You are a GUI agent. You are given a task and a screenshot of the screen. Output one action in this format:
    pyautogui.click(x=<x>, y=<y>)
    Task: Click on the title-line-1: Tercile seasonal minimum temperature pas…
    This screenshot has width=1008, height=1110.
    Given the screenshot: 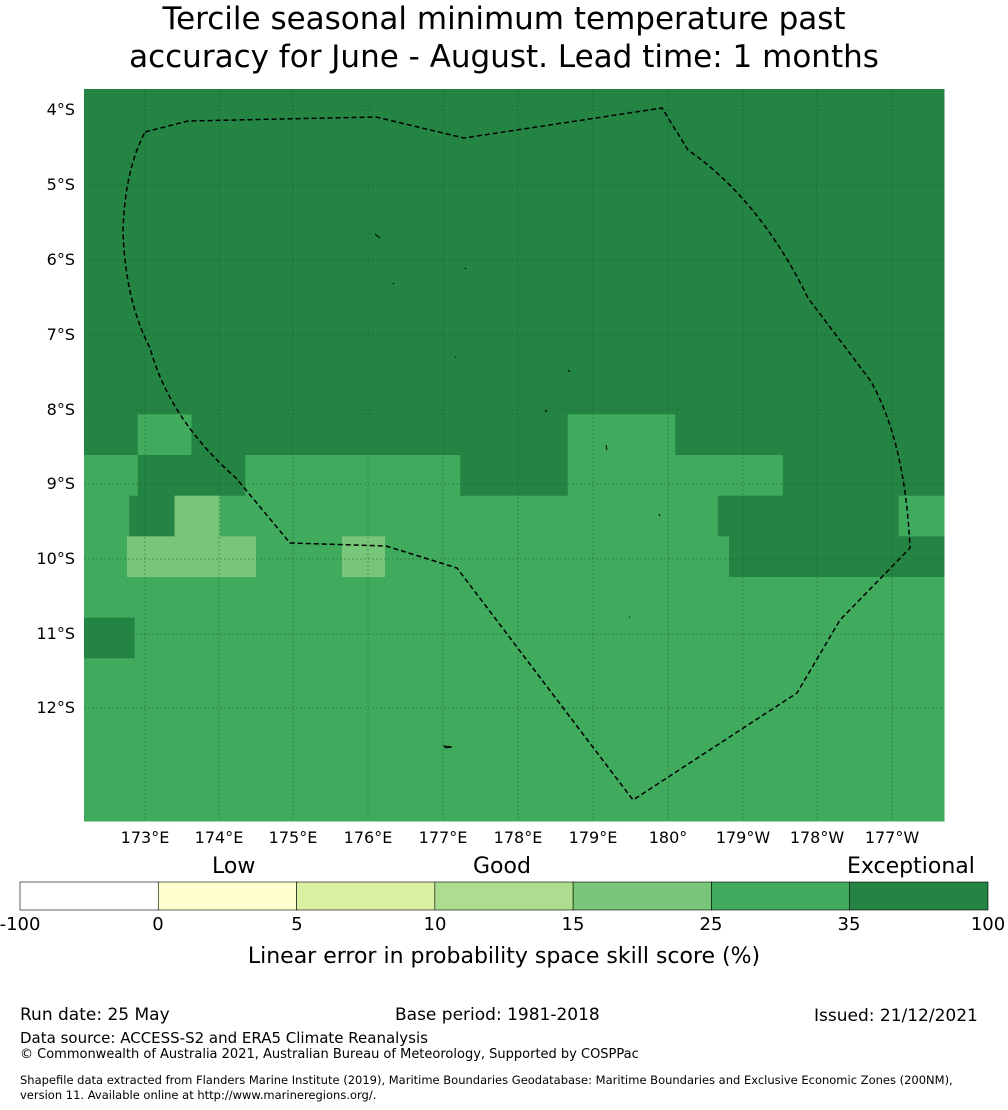 What is the action you would take?
    pyautogui.click(x=504, y=19)
    